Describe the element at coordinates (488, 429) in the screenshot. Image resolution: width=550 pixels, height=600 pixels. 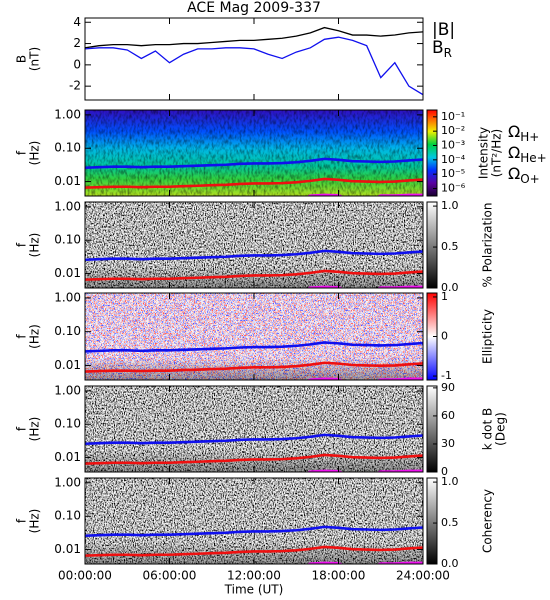
I see `colorbar-label: k dot B` at that location.